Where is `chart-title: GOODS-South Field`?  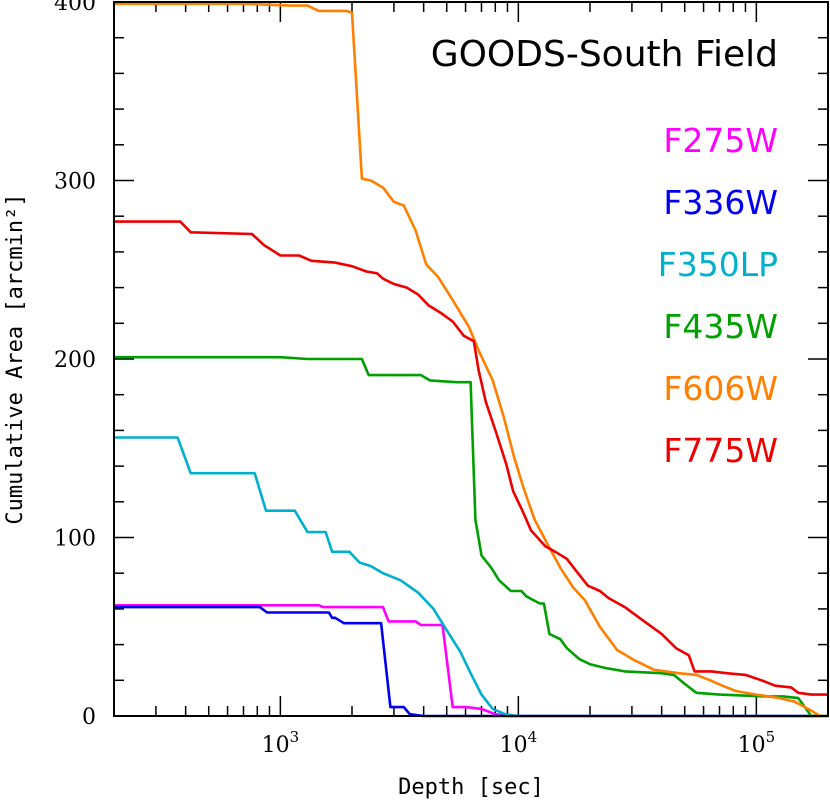
chart-title: GOODS-South Field is located at coordinates (604, 54).